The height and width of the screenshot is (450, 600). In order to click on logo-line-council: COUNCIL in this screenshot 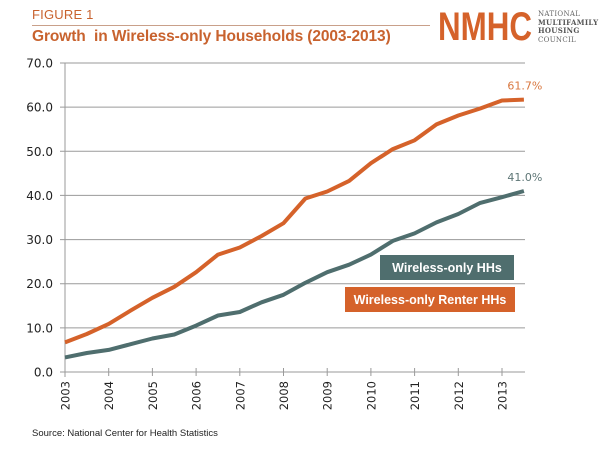, I will do `click(557, 39)`.